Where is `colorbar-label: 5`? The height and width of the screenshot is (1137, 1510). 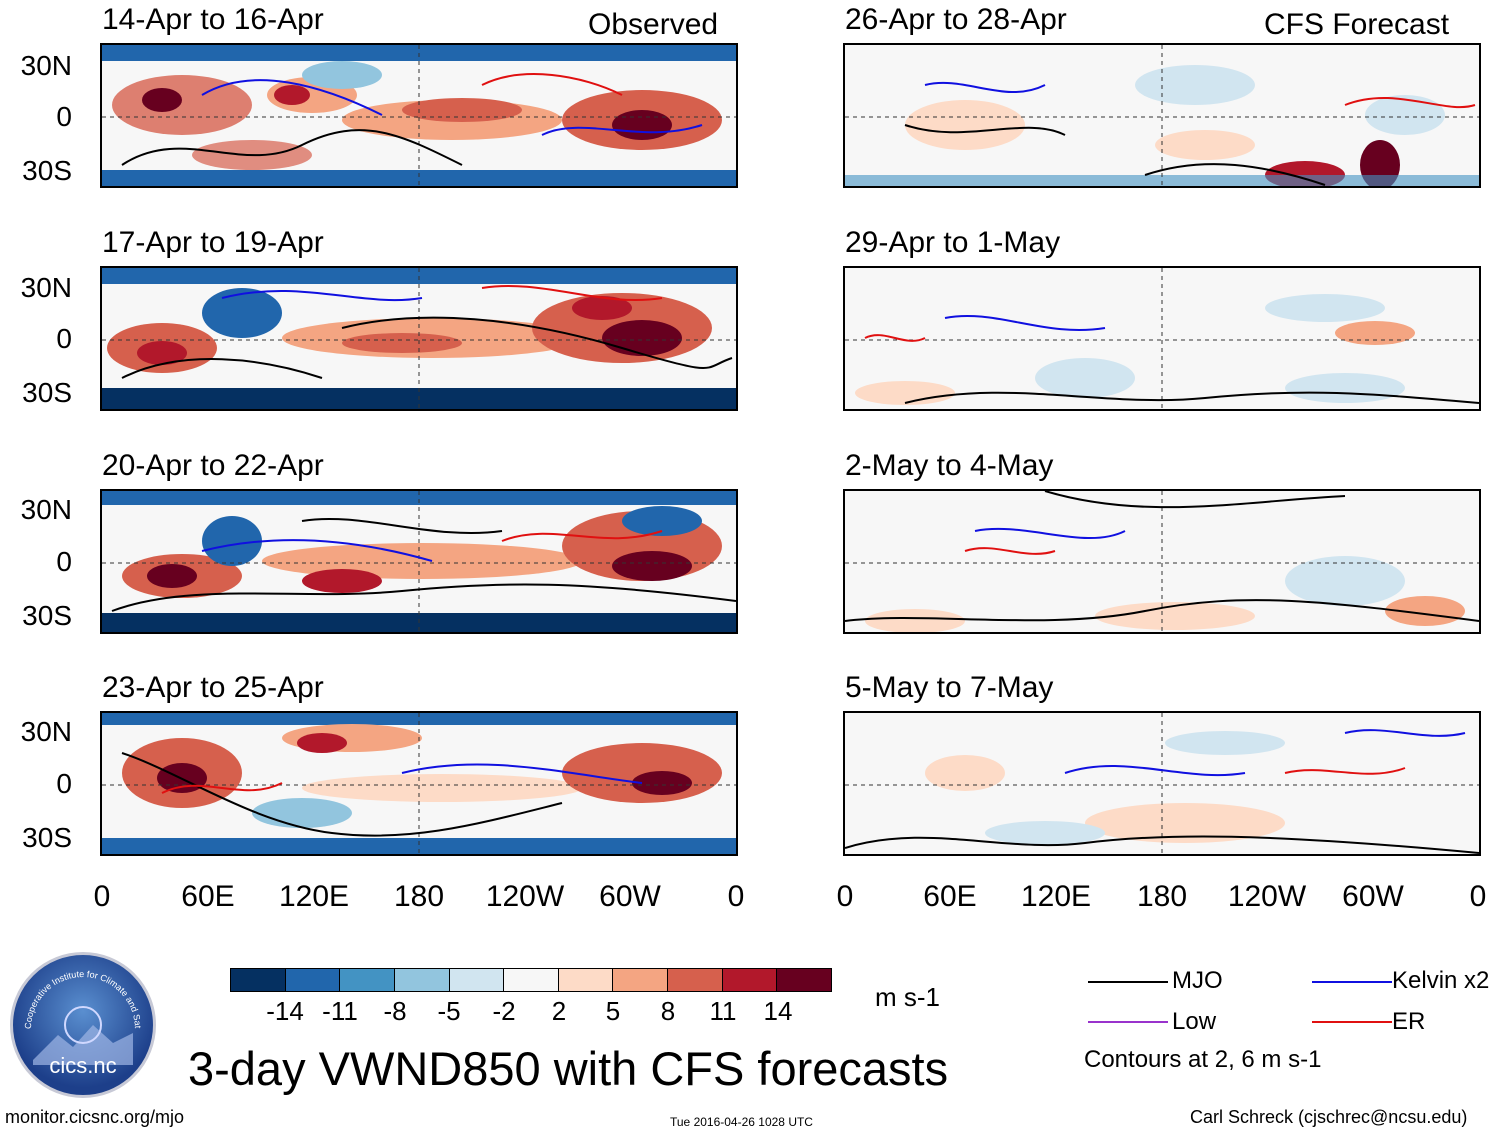
colorbar-label: 5 is located at coordinates (613, 1011).